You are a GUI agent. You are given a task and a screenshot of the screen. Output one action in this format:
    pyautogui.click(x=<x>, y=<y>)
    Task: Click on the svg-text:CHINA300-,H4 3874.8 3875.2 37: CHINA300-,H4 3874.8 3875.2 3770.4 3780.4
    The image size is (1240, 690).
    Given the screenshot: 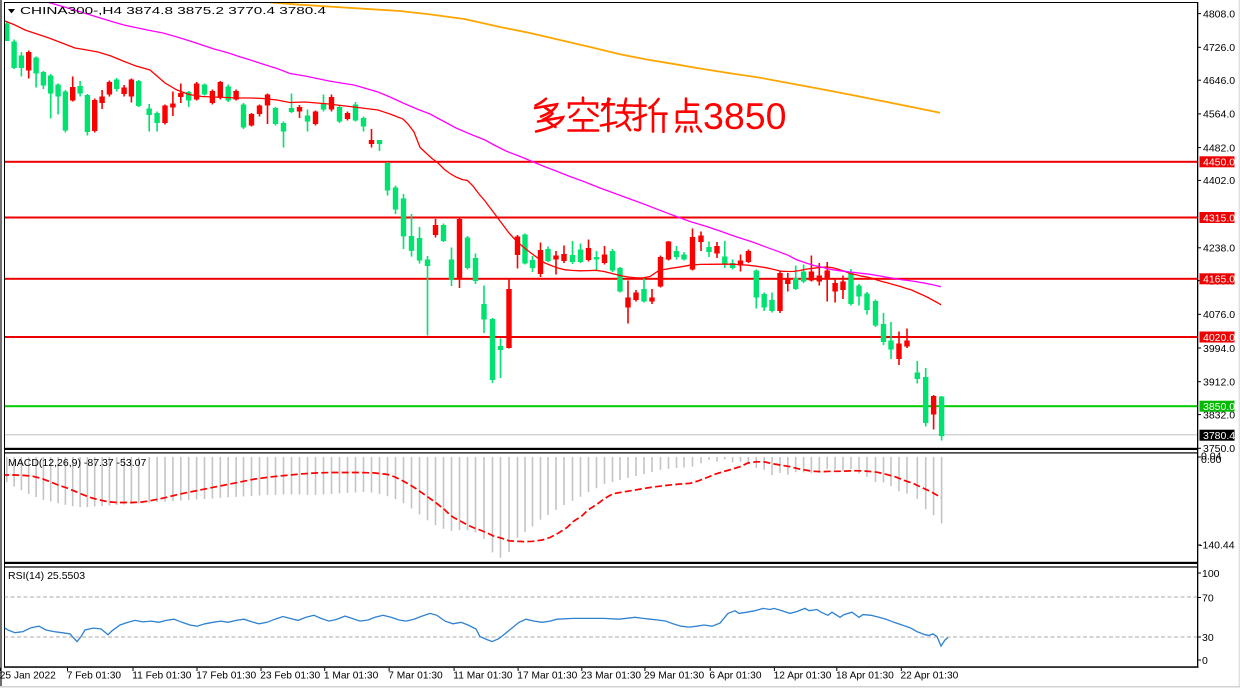 What is the action you would take?
    pyautogui.click(x=173, y=11)
    